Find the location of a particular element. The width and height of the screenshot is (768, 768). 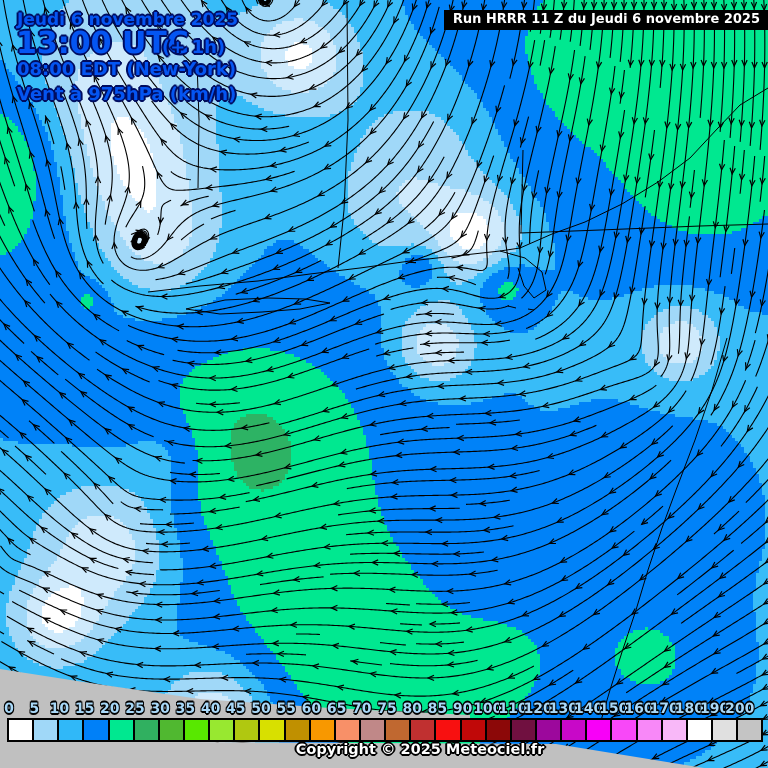

legend-tick-40: 40 is located at coordinates (210, 709).